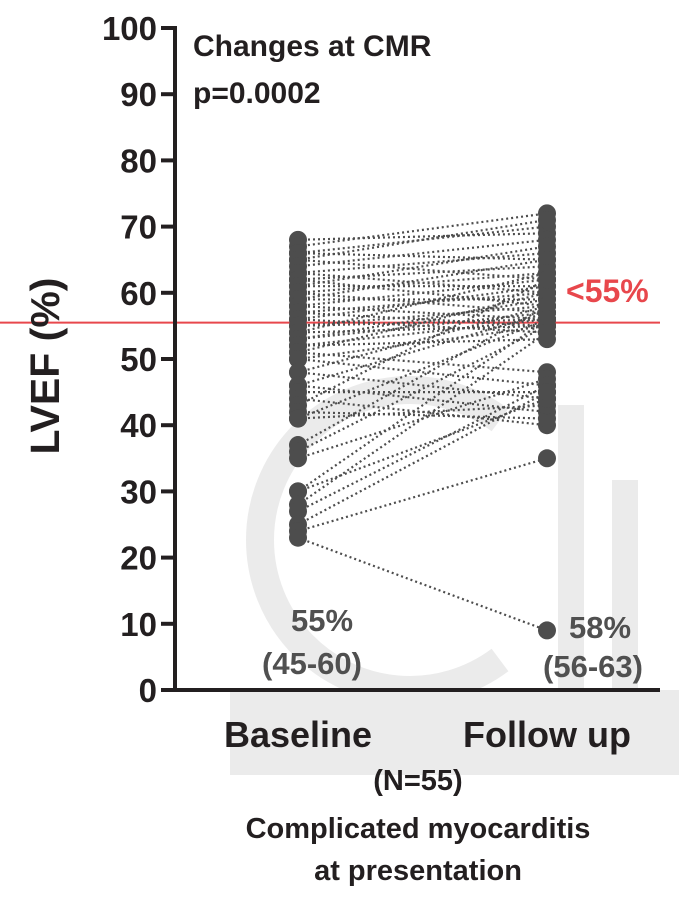 This screenshot has height=906, width=679. What do you see at coordinates (417, 781) in the screenshot?
I see `n-label: (N=55)` at bounding box center [417, 781].